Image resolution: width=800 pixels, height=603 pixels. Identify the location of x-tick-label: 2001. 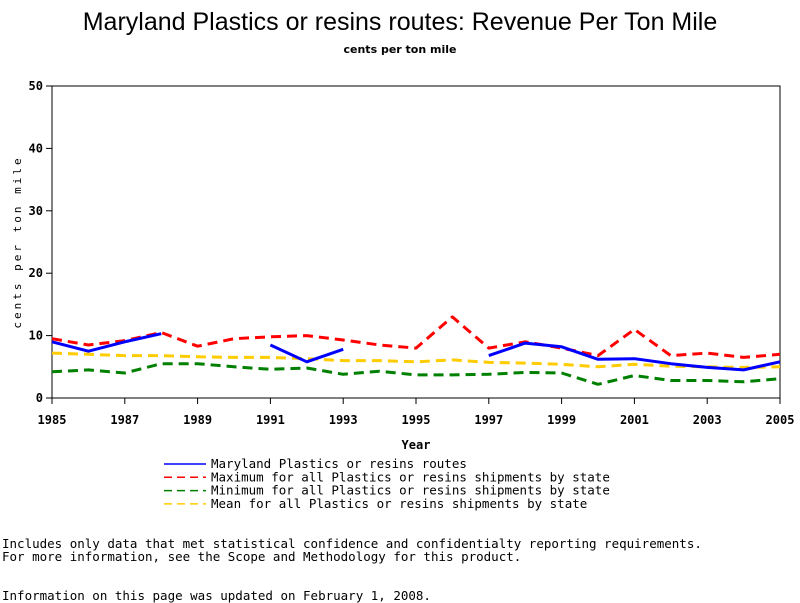
(634, 420).